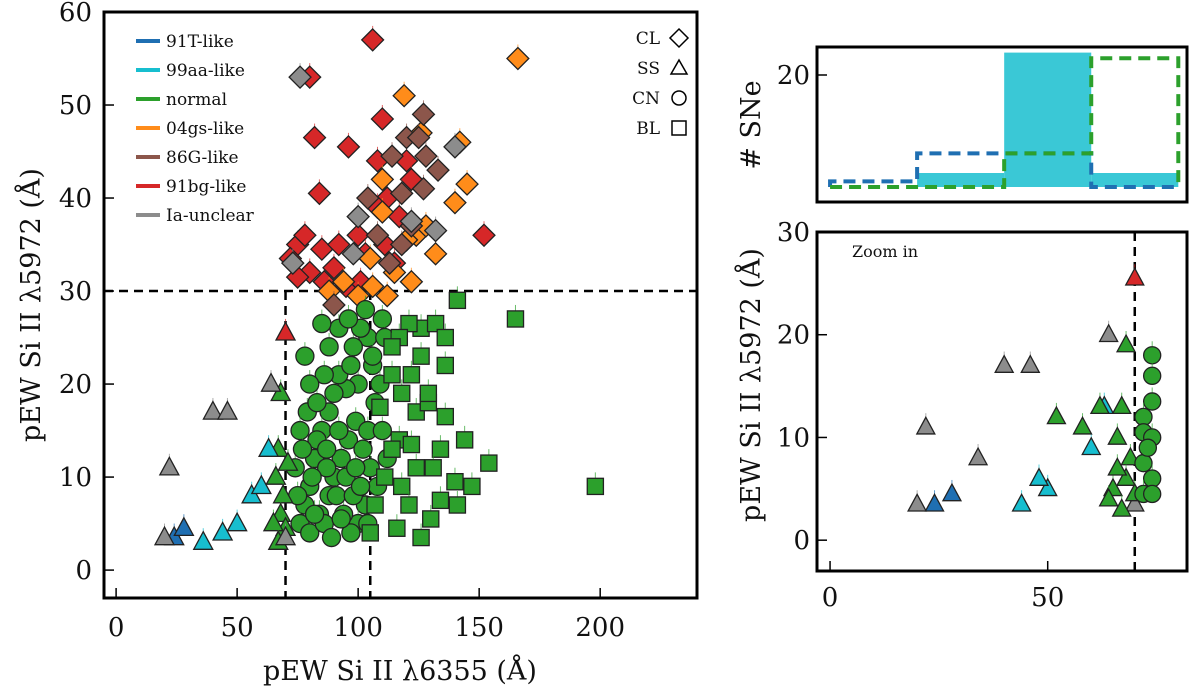 This screenshot has width=1200, height=693. Describe the element at coordinates (1034, 401) in the screenshot. I see `zoom-scatter-points` at that location.